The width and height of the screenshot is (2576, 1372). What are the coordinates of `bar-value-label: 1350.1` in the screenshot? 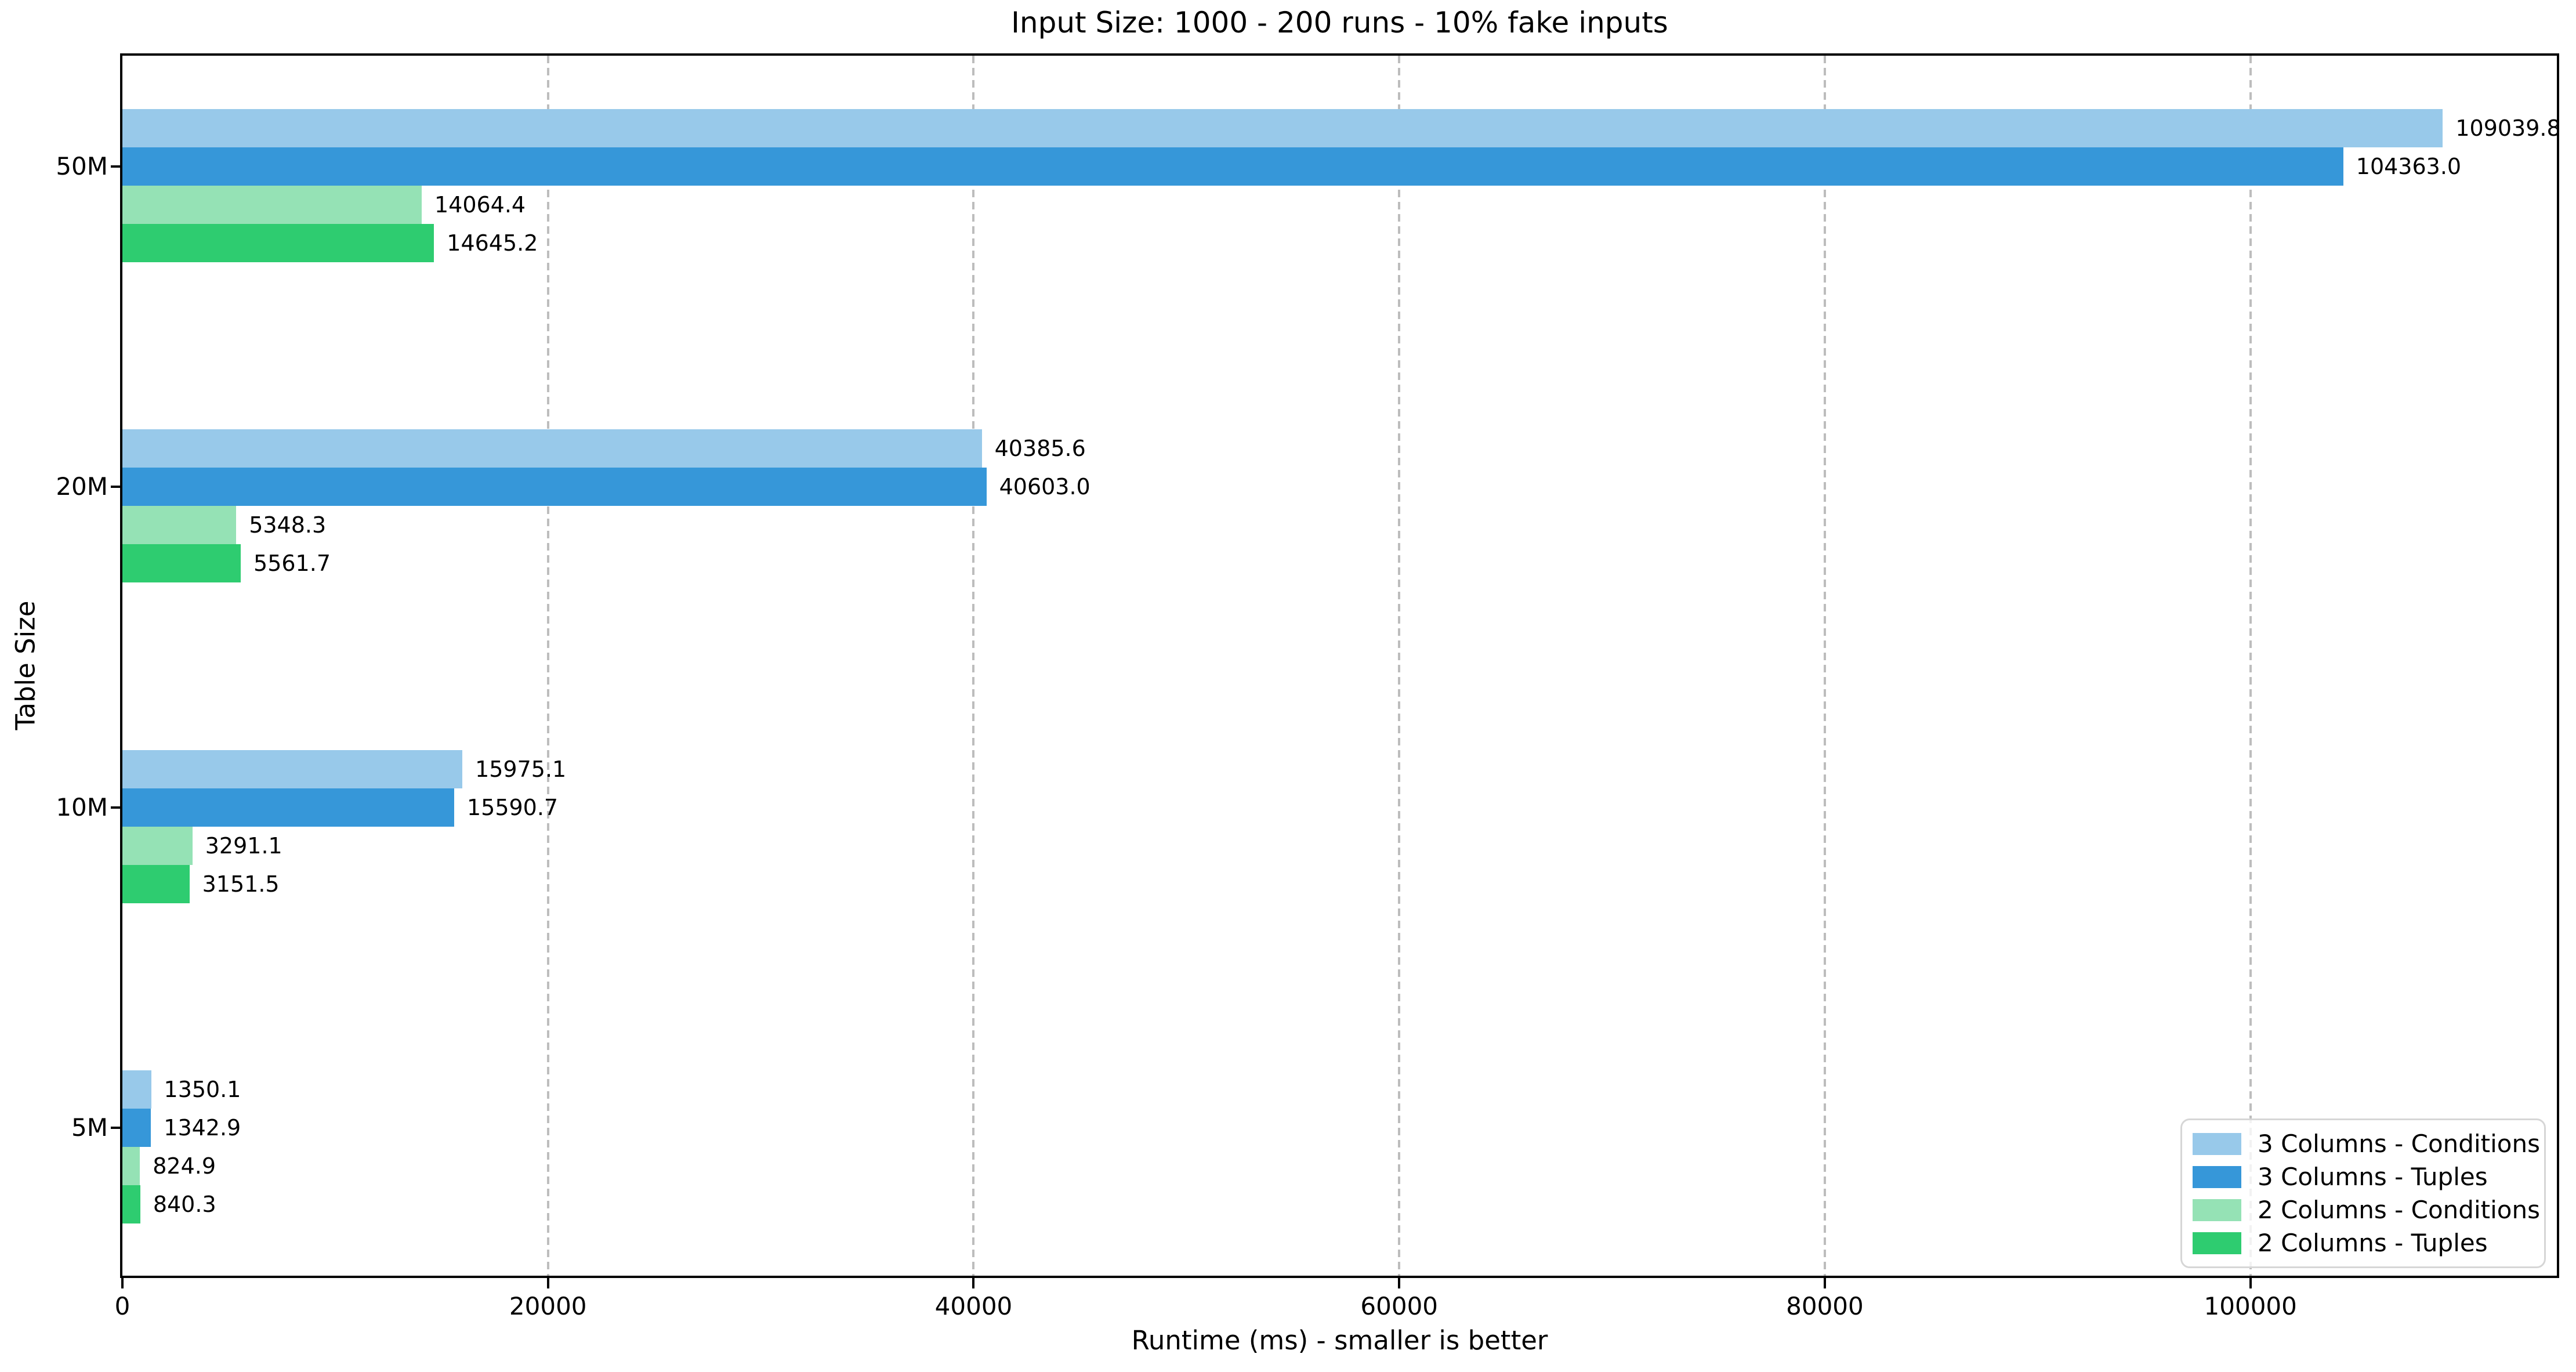 It's located at (203, 1089).